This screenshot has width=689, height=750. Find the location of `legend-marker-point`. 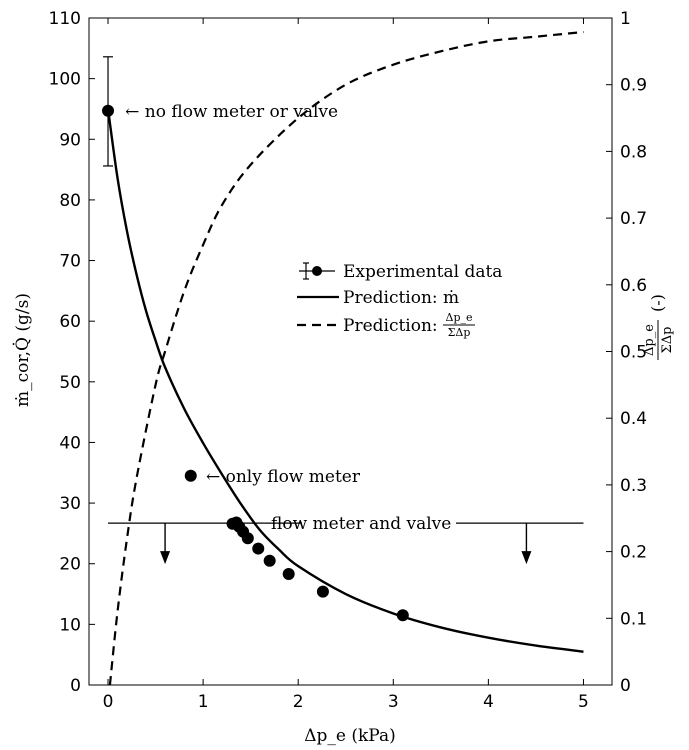

legend-marker-point is located at coordinates (317, 271).